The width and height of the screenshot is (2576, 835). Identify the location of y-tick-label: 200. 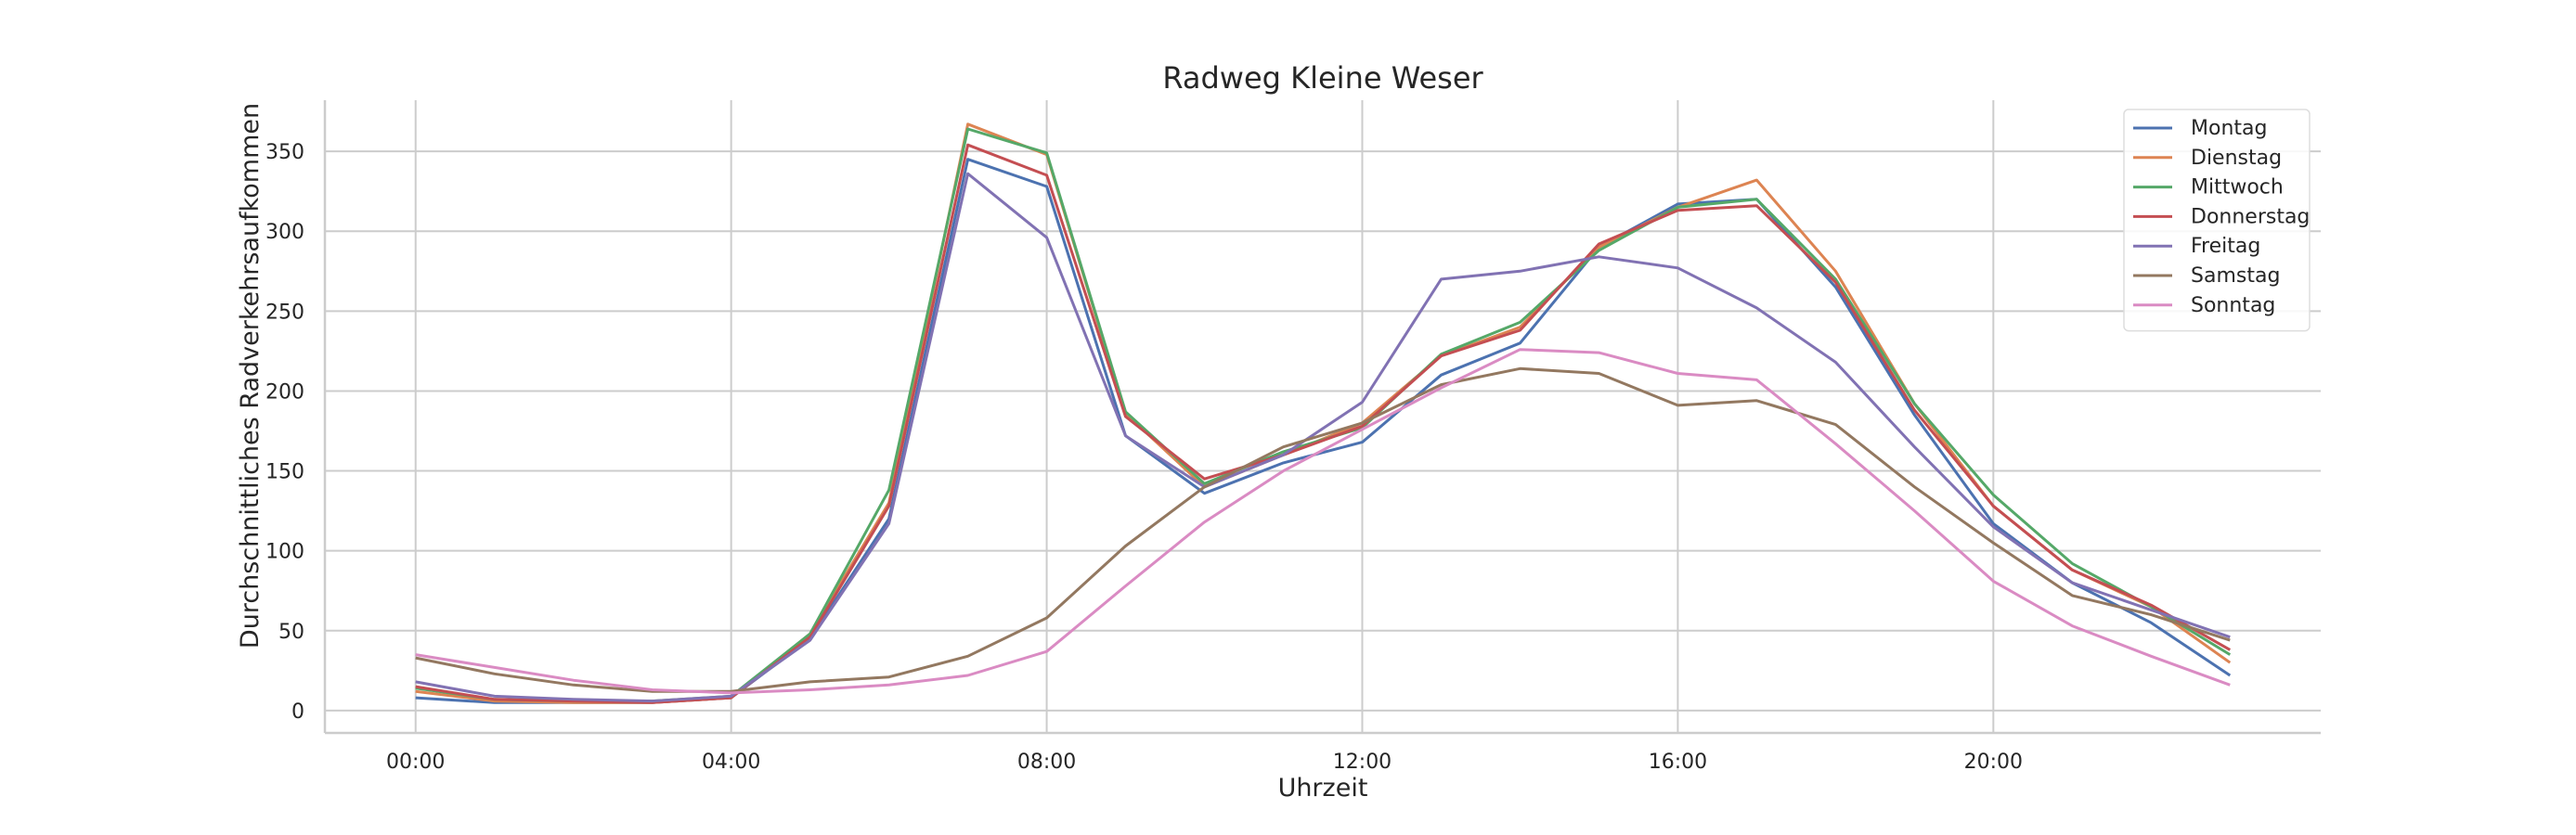
(284, 392).